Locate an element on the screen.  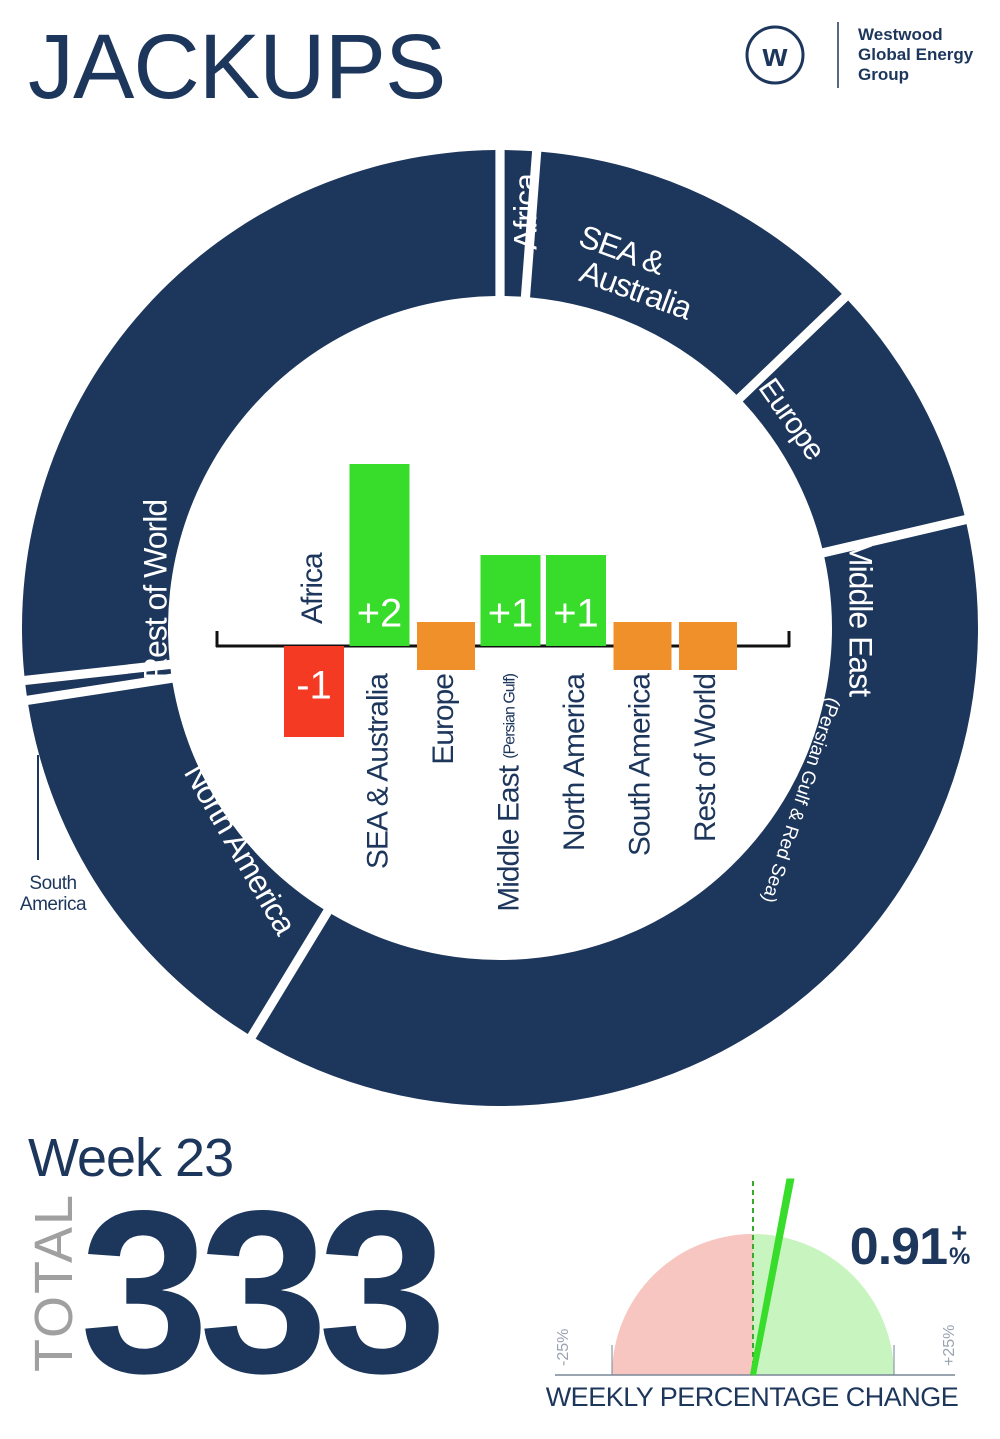
bar-category-sublabel-middle-east: (Persian Gulf) is located at coordinates (510, 715).